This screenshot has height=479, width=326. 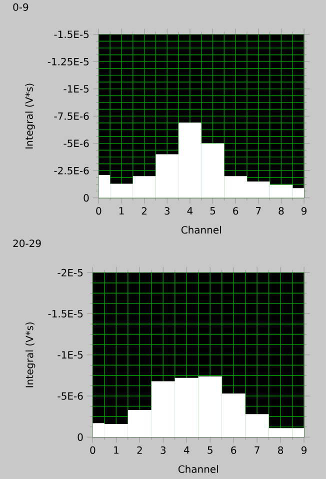 I want to click on chart-title: 0-9, so click(x=20, y=7).